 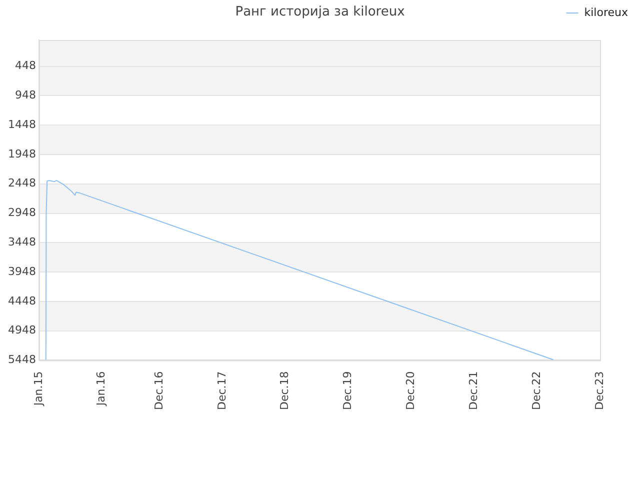 What do you see at coordinates (599, 390) in the screenshot?
I see `x-tick-label: Dec.23` at bounding box center [599, 390].